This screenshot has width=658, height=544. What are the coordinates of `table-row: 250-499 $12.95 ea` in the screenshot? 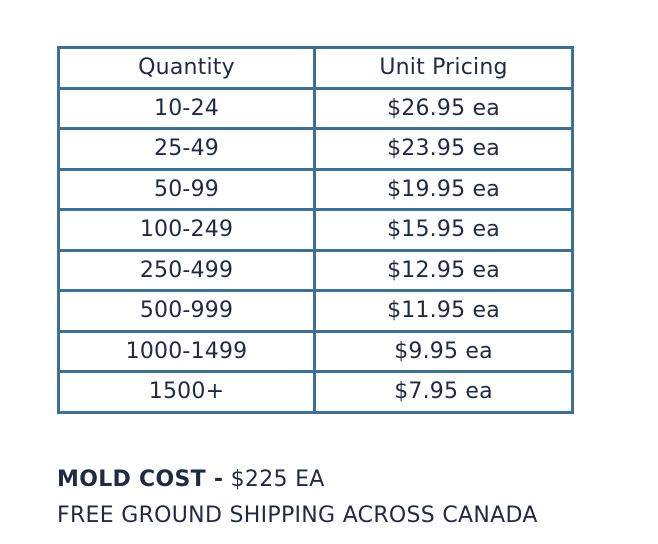 It's located at (315, 270).